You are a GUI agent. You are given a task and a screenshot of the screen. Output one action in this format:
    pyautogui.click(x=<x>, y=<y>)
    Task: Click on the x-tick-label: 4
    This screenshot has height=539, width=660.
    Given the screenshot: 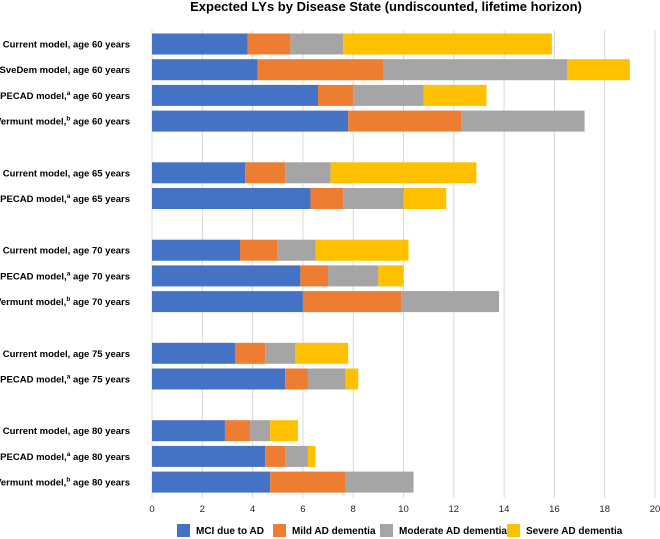 What is the action you would take?
    pyautogui.click(x=252, y=509)
    